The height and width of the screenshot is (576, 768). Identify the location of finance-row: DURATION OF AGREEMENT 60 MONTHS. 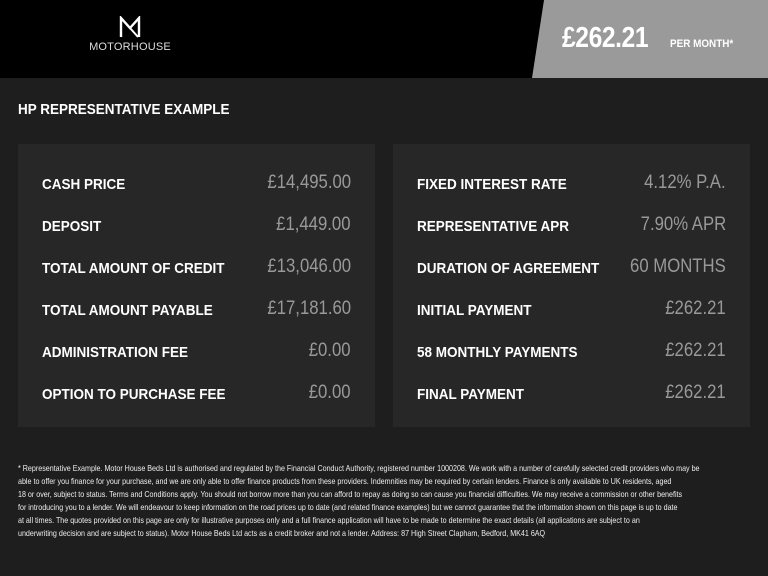
(571, 268).